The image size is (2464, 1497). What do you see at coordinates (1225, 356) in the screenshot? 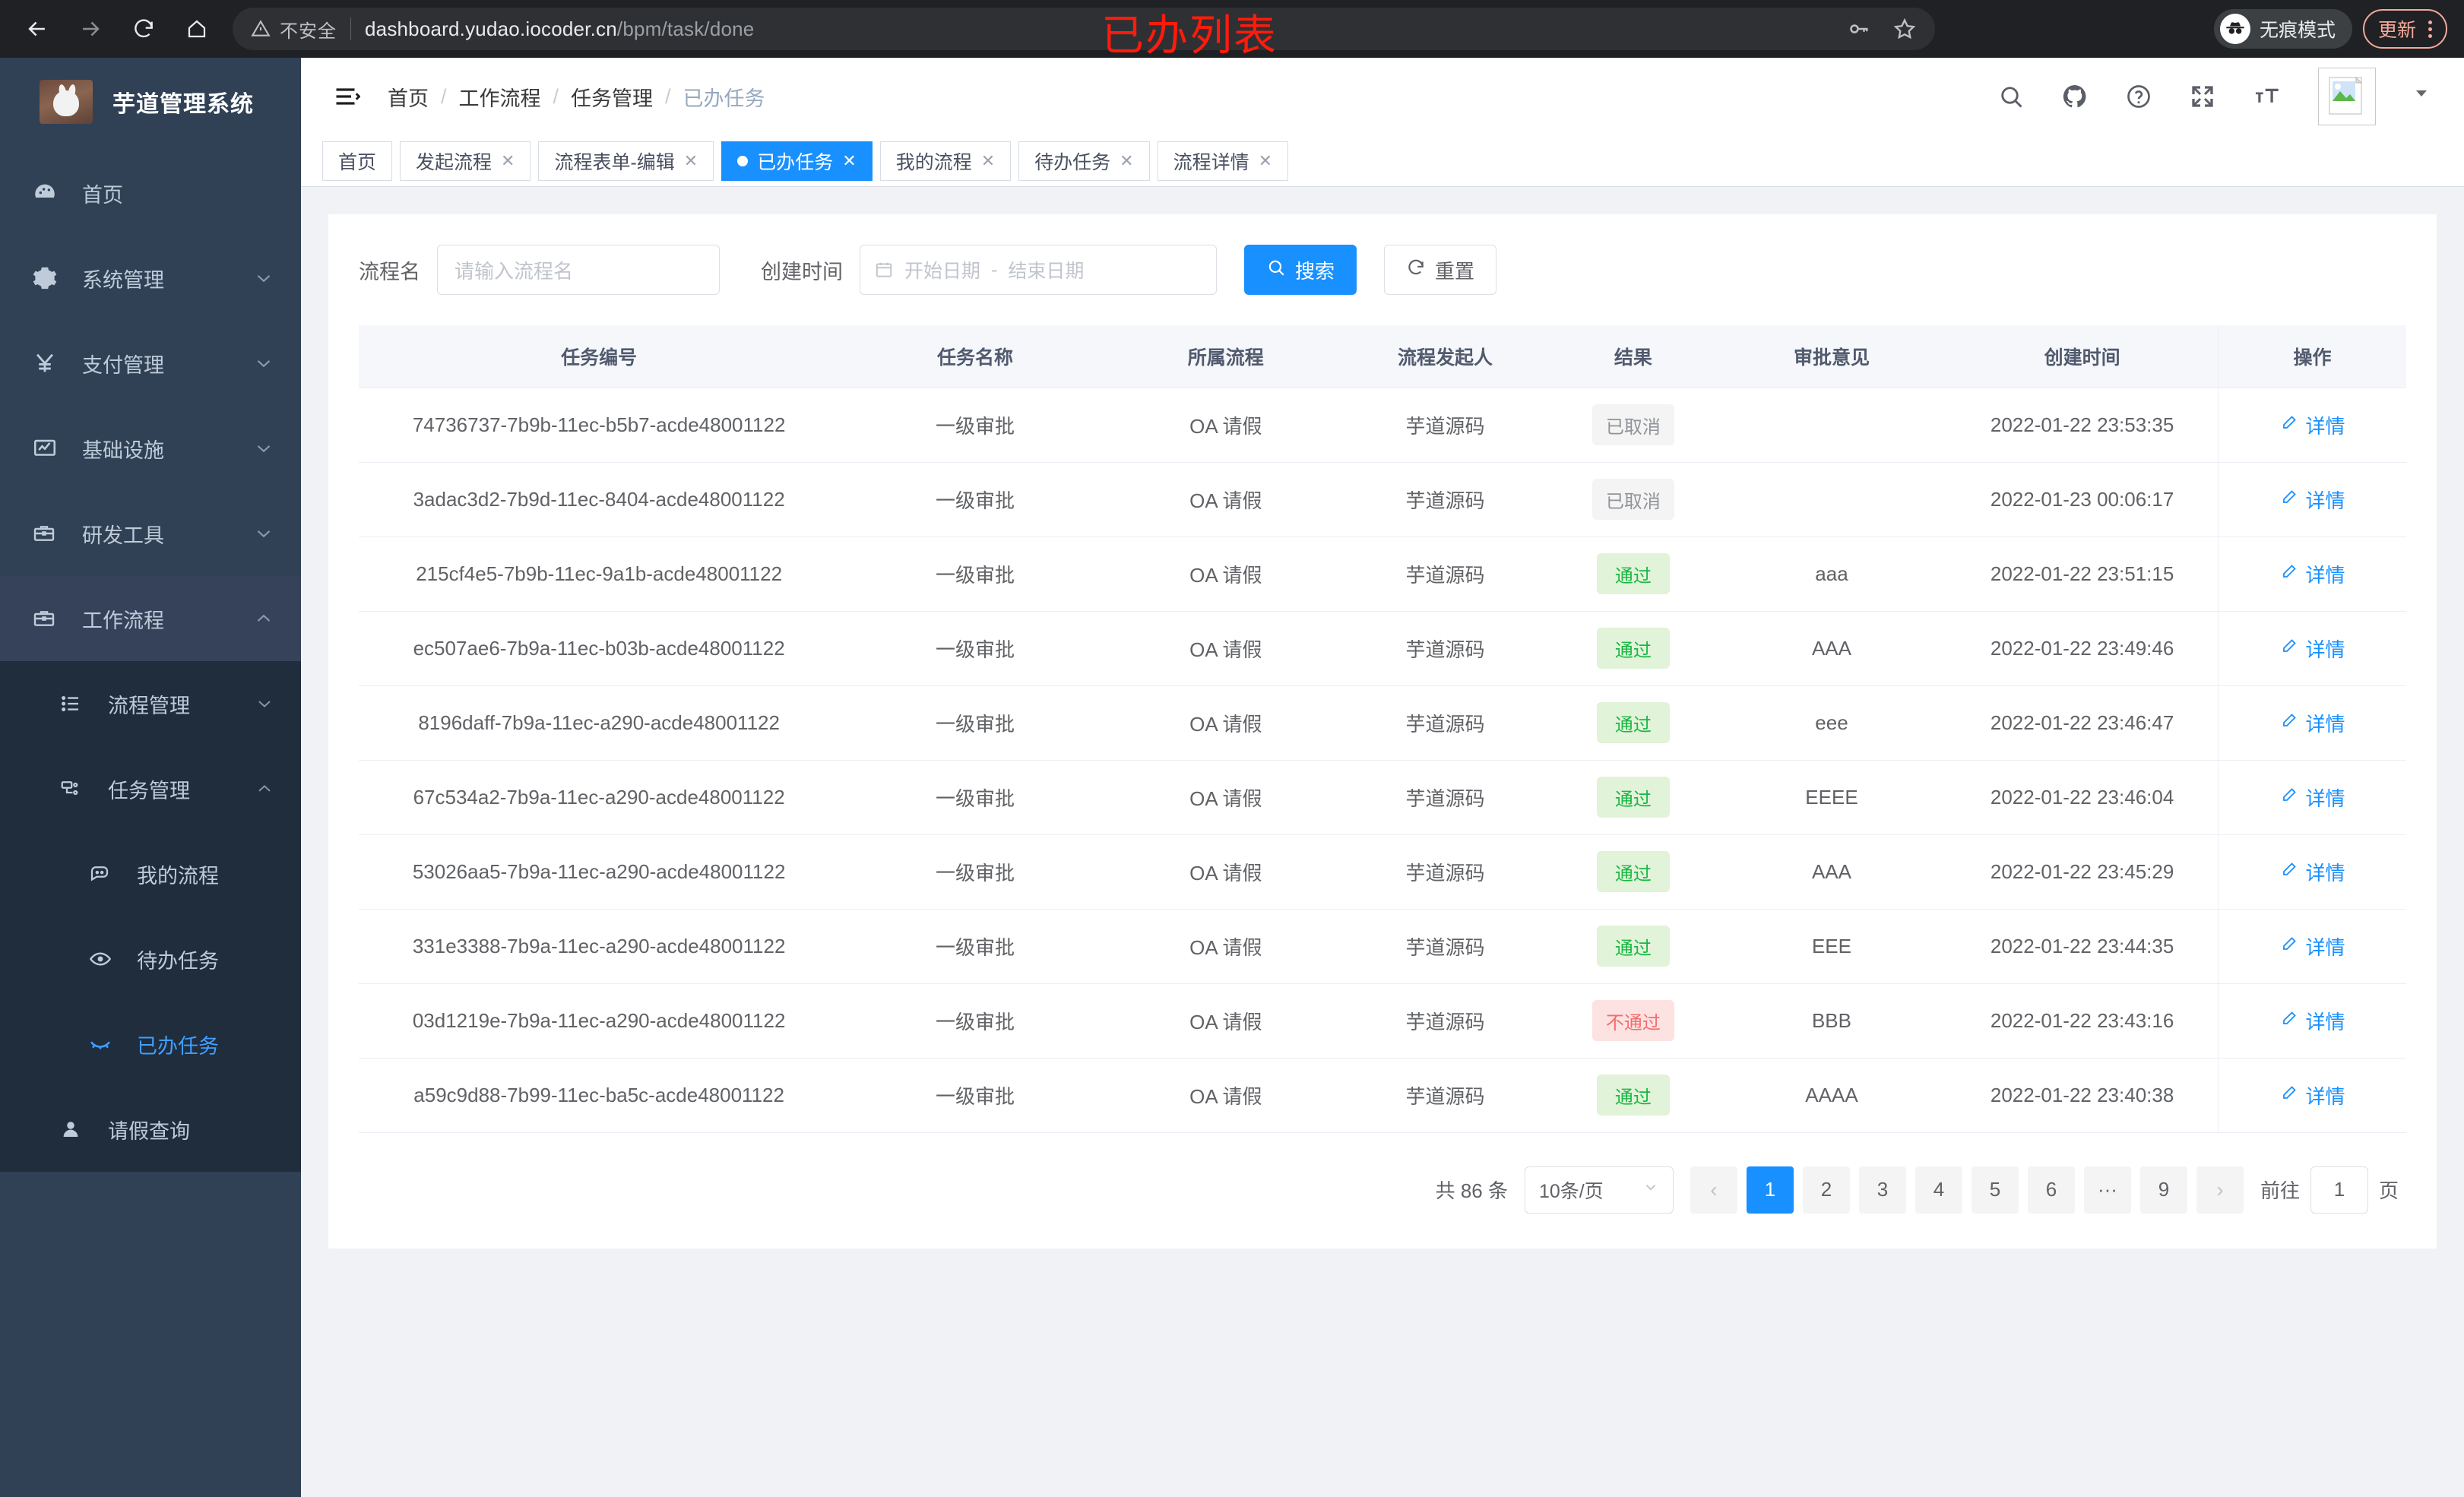
I see `col-process: 所属流程` at bounding box center [1225, 356].